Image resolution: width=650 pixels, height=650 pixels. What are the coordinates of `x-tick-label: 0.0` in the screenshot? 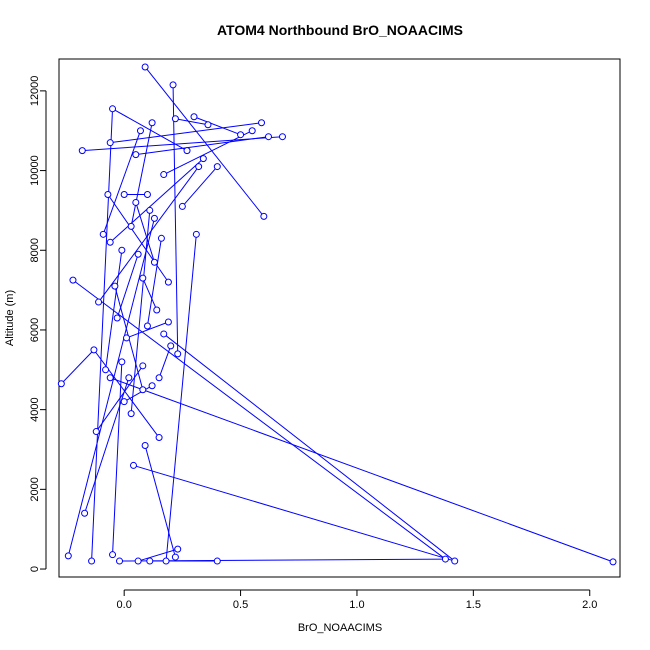 It's located at (124, 605).